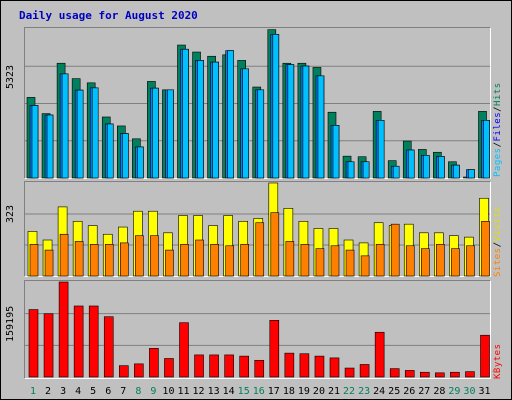 The image size is (512, 400). Describe the element at coordinates (394, 391) in the screenshot. I see `x-tick-label-25: 25` at that location.